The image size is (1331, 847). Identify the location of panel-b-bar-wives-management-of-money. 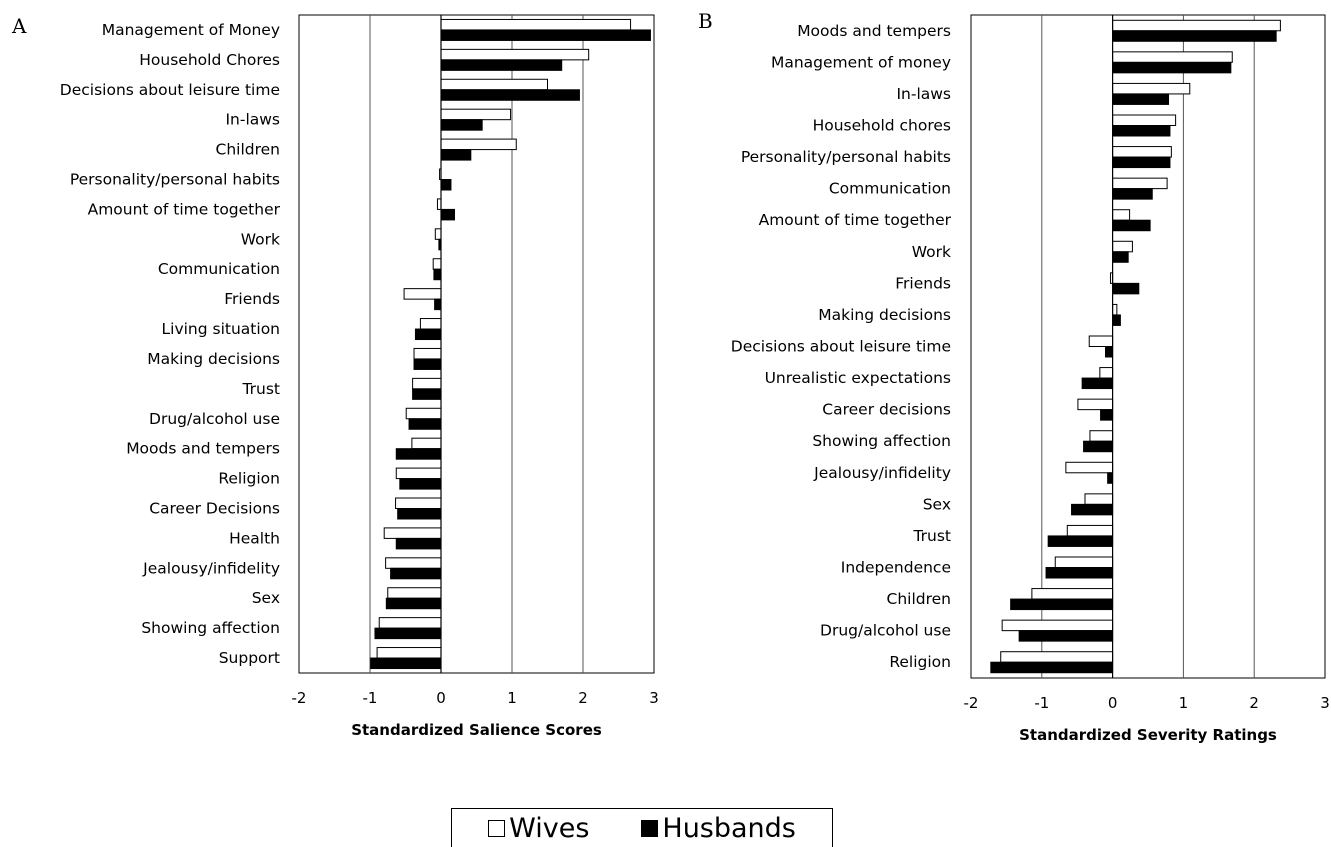
(1172, 57).